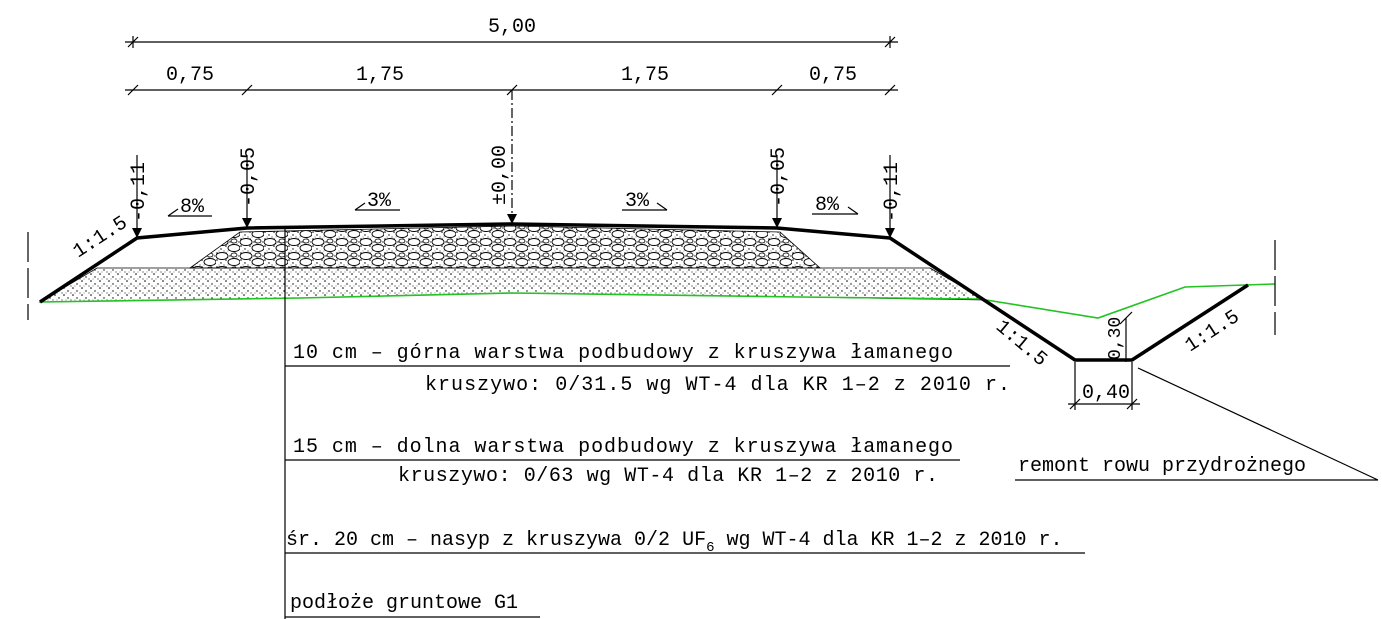 The image size is (1382, 619). Describe the element at coordinates (1106, 393) in the screenshot. I see `ditch-width: 0,40` at that location.